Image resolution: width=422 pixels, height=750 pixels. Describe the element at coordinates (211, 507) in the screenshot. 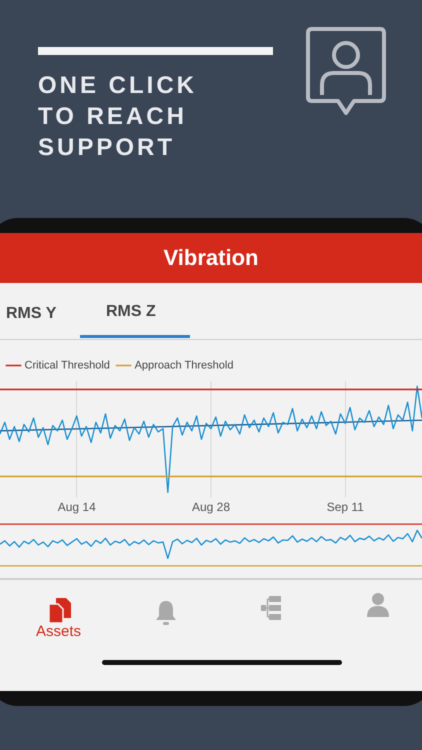

I see `x-tick-label: Aug 28` at that location.